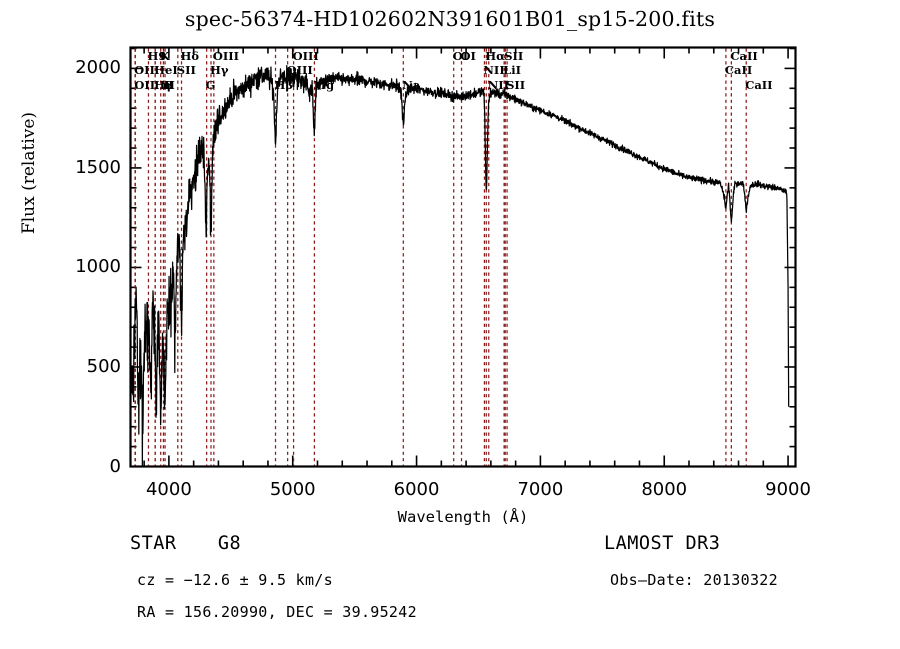 Image resolution: width=900 pixels, height=649 pixels. Describe the element at coordinates (324, 85) in the screenshot. I see `spectral-line-label-mg-5175: Mg` at that location.